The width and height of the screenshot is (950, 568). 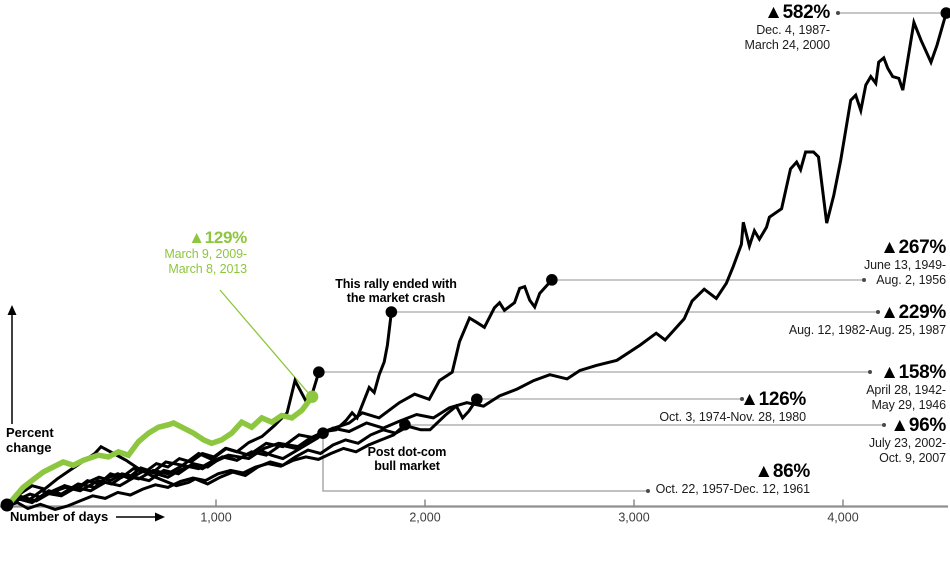 I want to click on x-tick-label: 3,000, so click(x=633, y=518).